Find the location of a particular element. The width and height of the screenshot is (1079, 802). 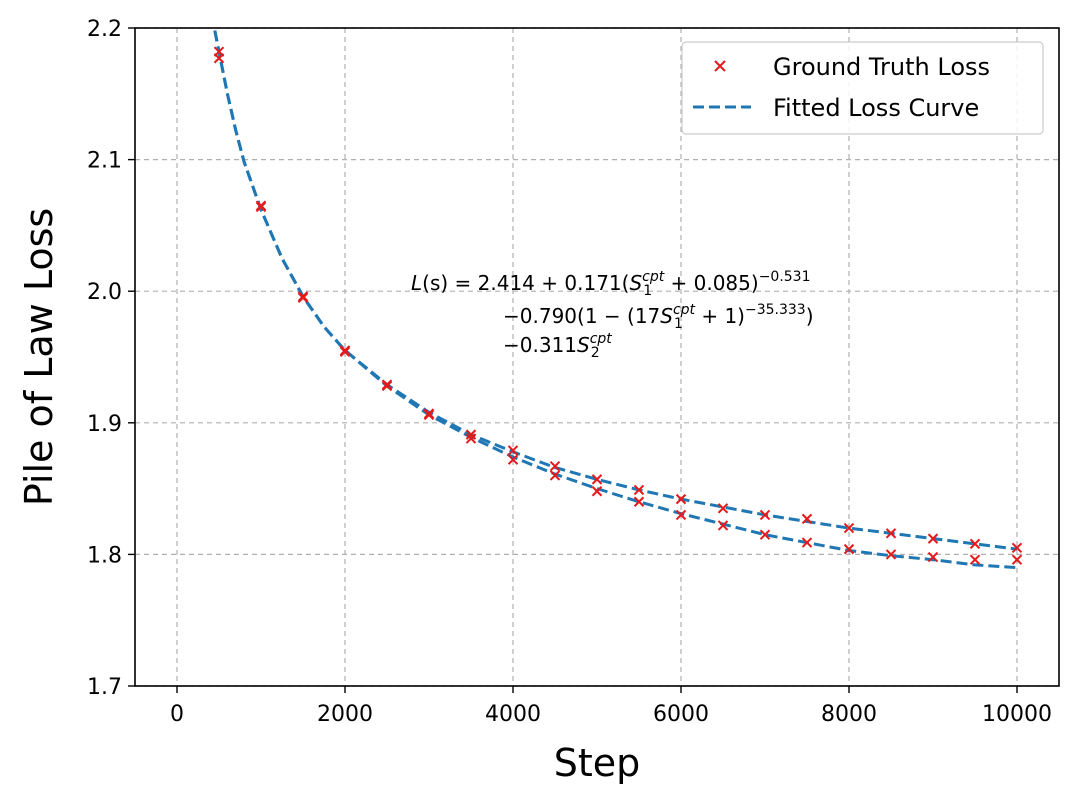

x-tick-label: 0 is located at coordinates (177, 714).